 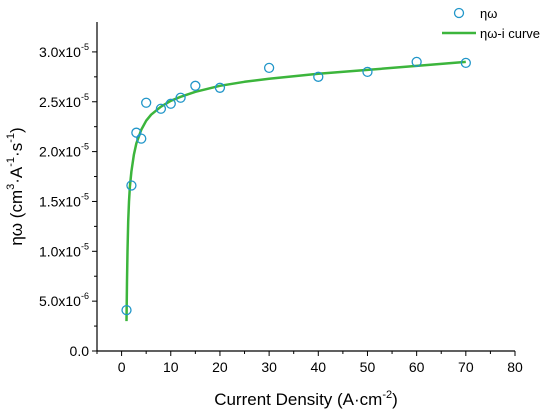 What do you see at coordinates (171, 367) in the screenshot?
I see `x-tick-label: 10` at bounding box center [171, 367].